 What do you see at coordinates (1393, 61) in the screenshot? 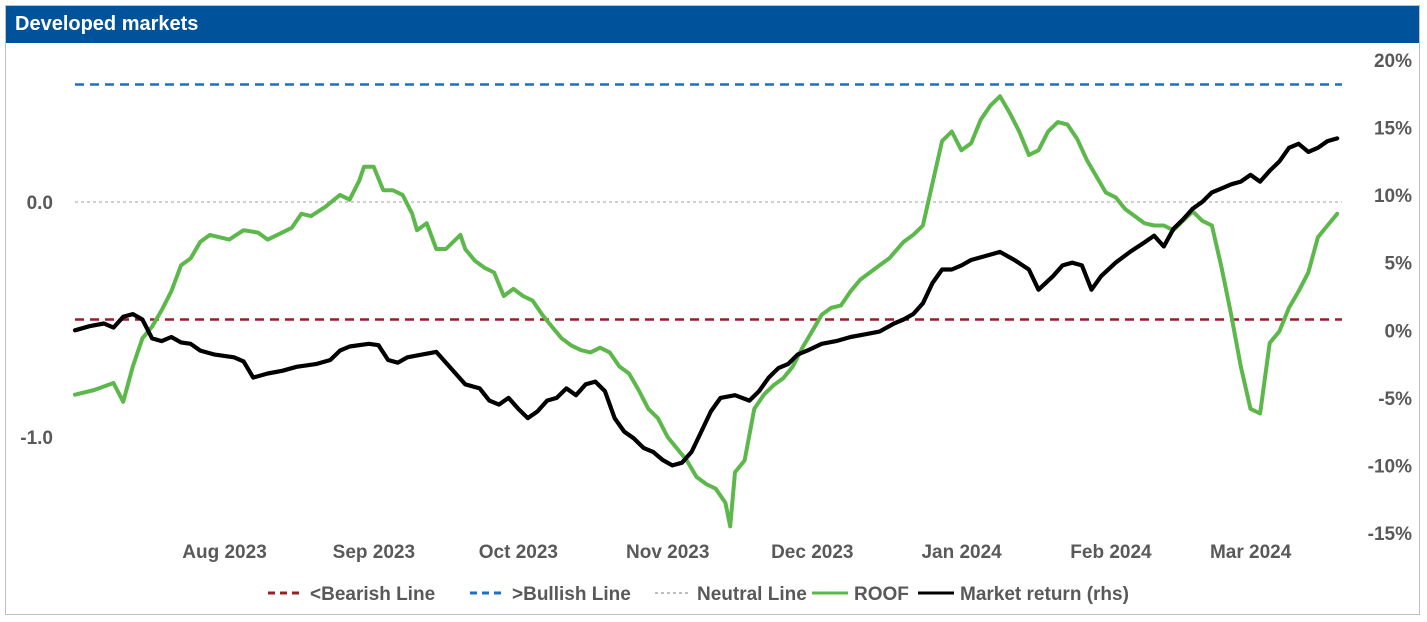
I see `right-axis-tick-label: 20%` at bounding box center [1393, 61].